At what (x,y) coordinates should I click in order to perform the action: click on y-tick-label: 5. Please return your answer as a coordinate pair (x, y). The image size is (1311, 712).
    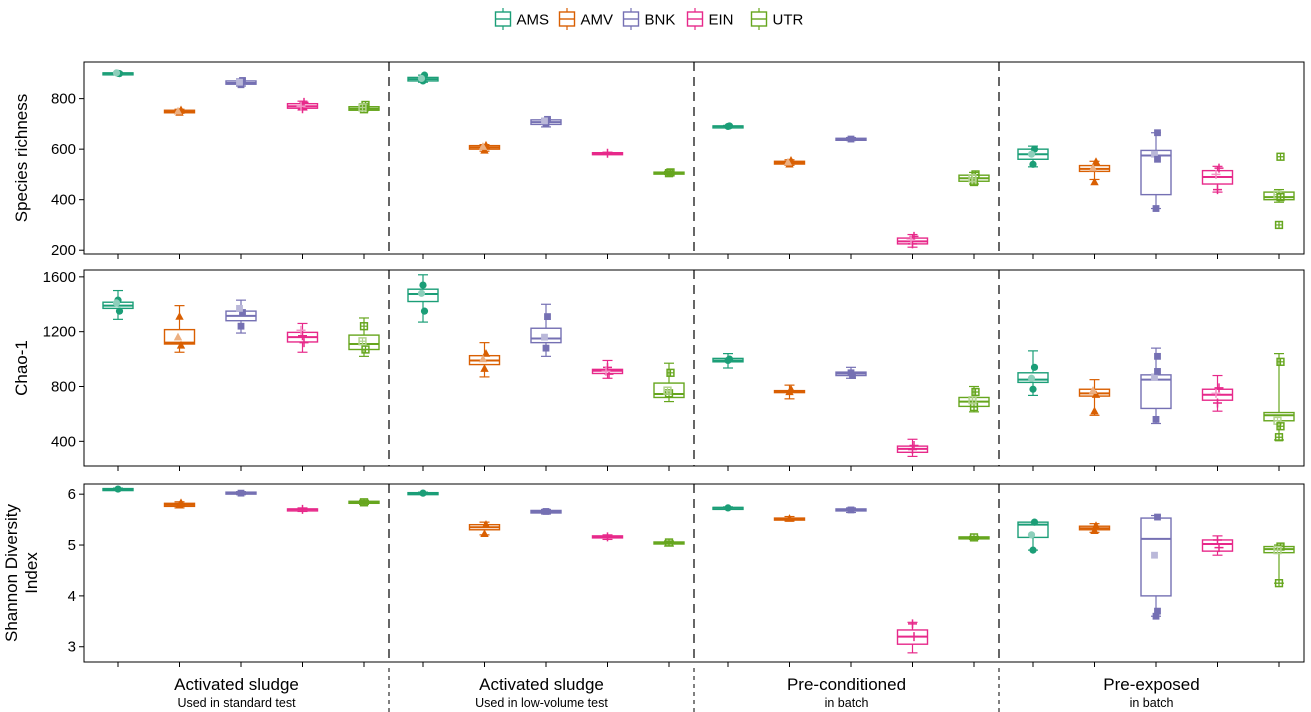
    Looking at the image, I should click on (72, 545).